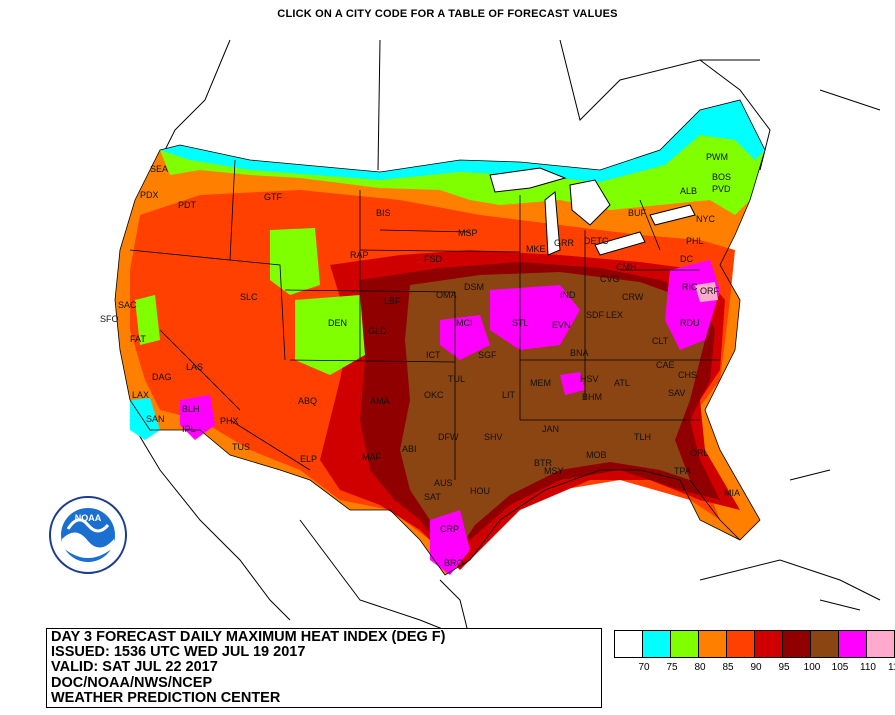 The width and height of the screenshot is (895, 715). What do you see at coordinates (273, 197) in the screenshot?
I see `city-code-gtf: GTF` at bounding box center [273, 197].